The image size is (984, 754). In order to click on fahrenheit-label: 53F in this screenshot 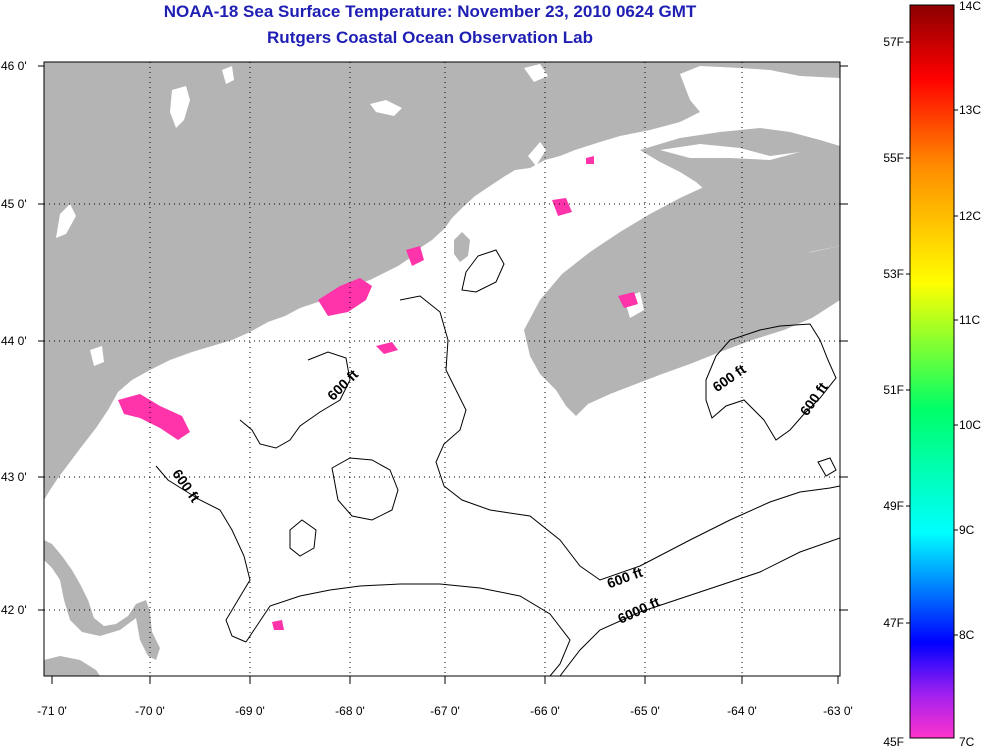, I will do `click(893, 274)`.